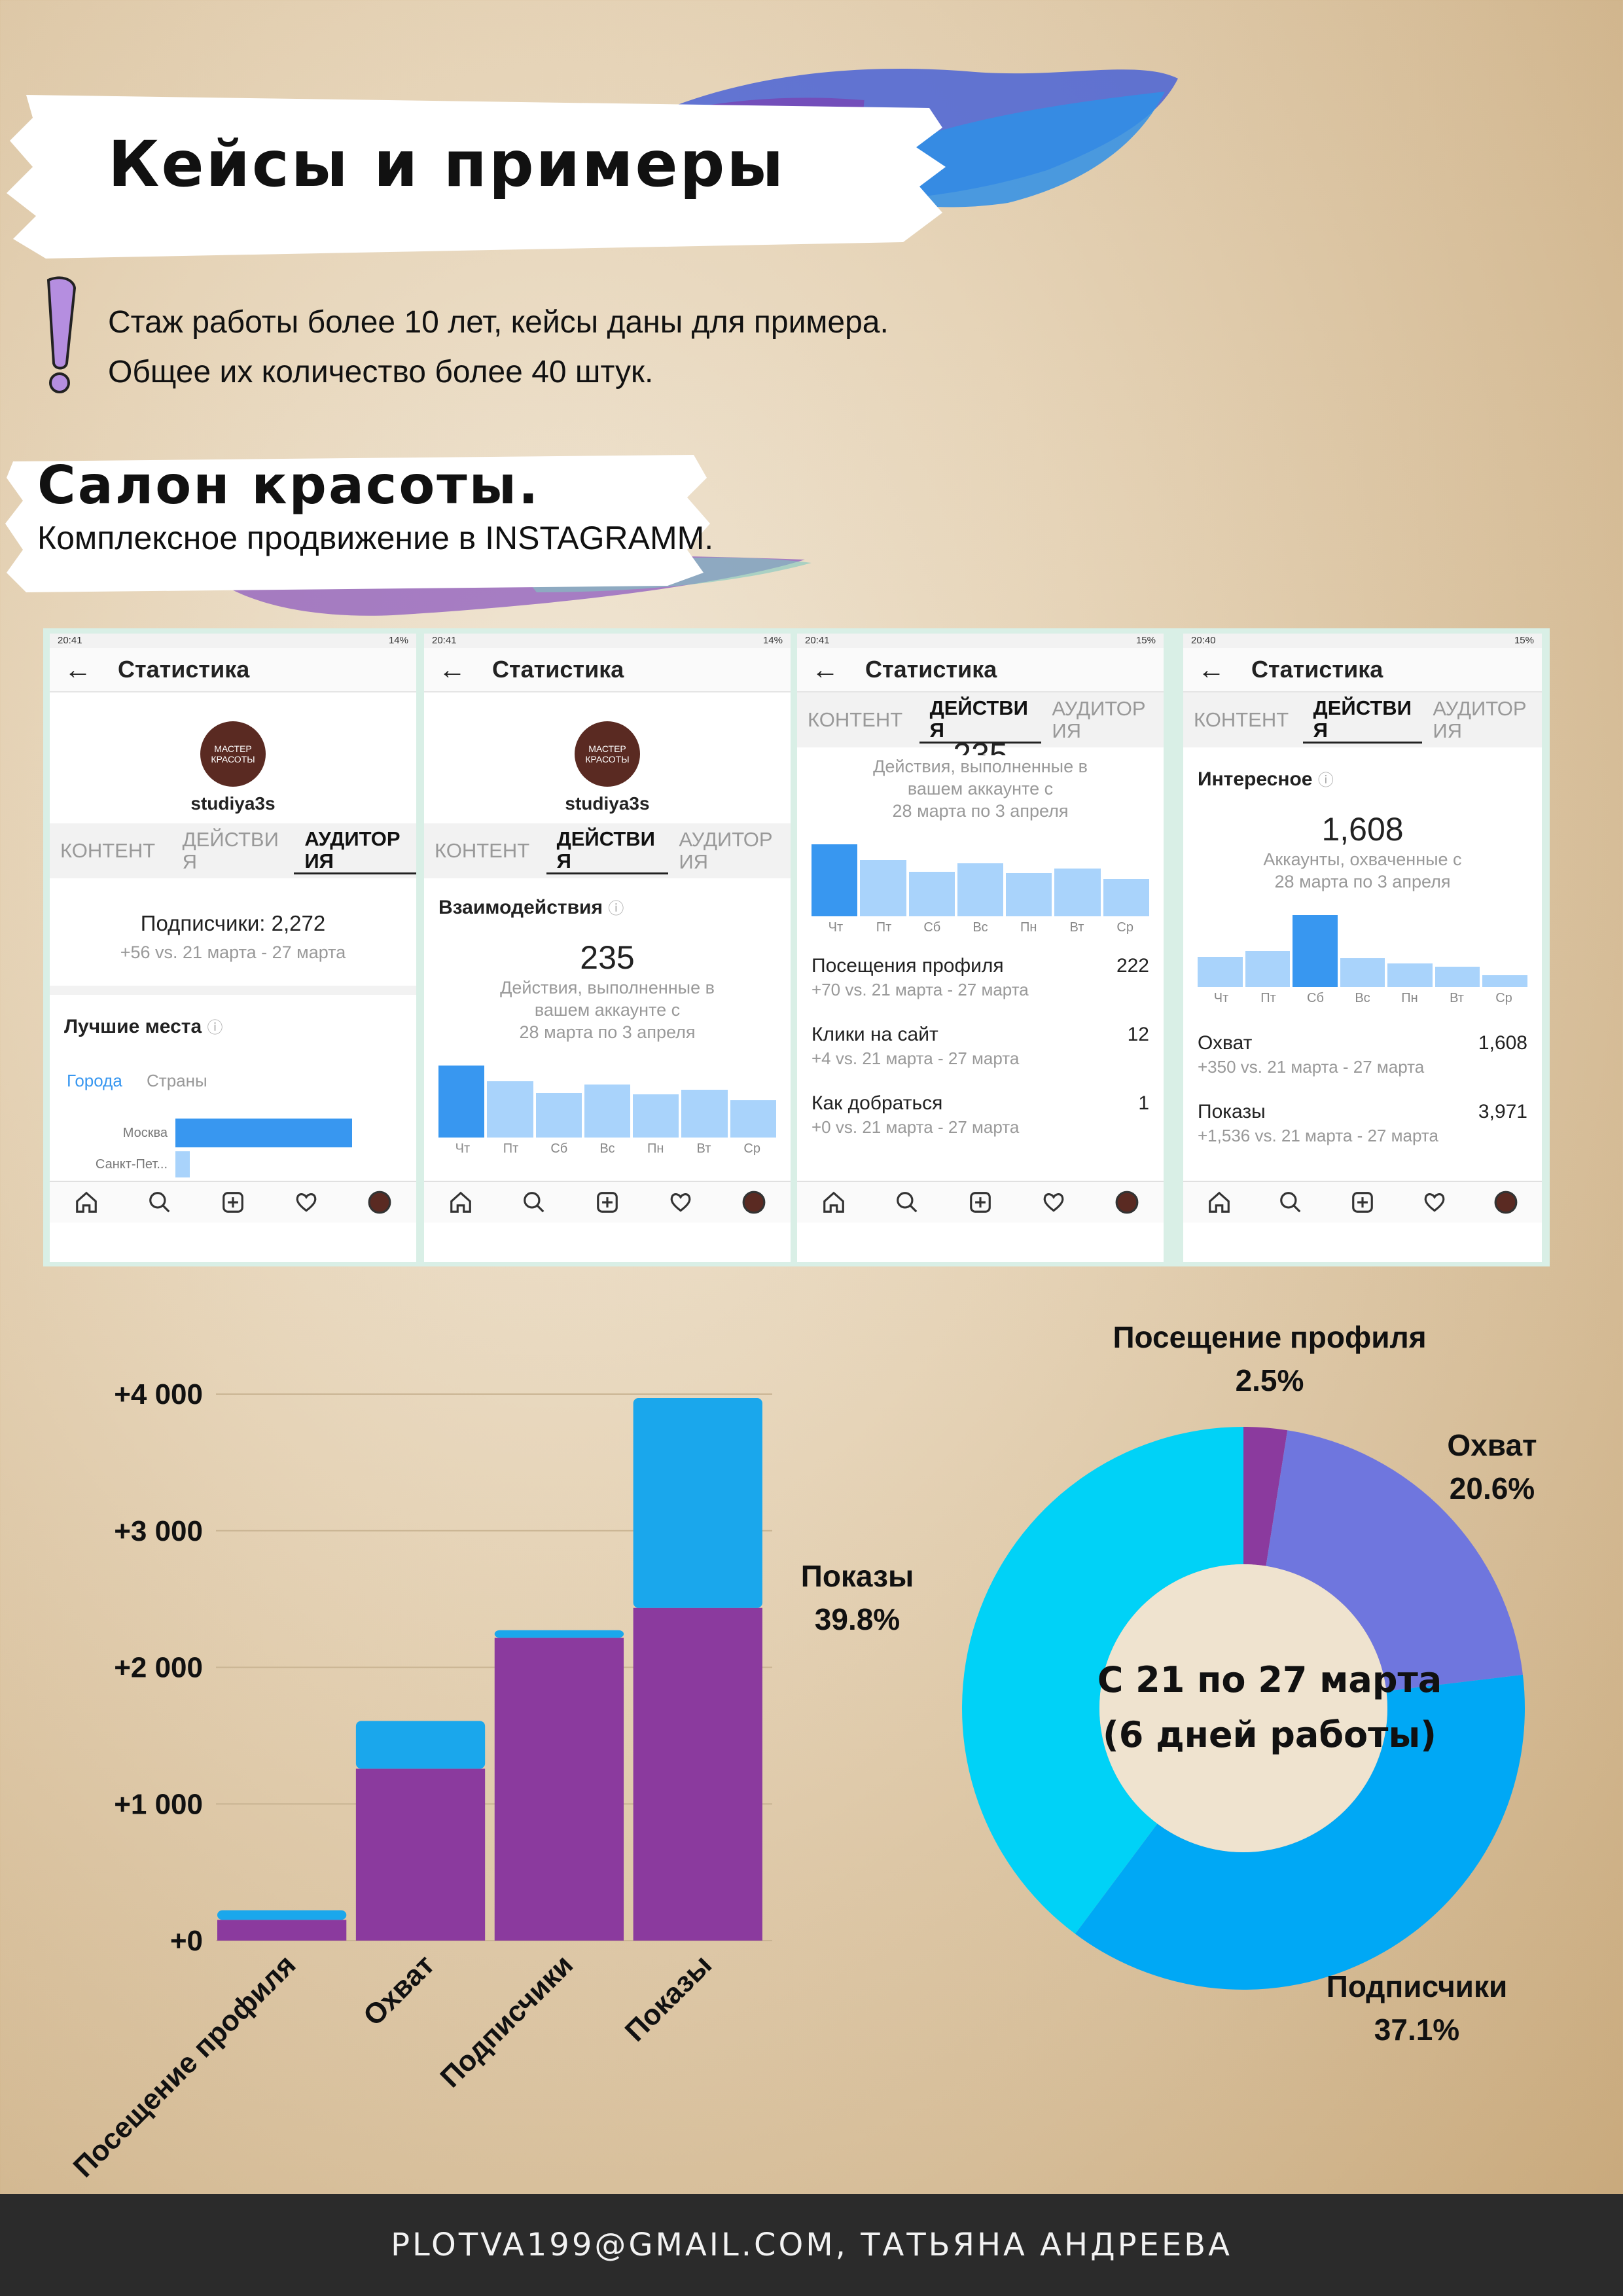  Describe the element at coordinates (1363, 1111) in the screenshot. I see `stat-row: Показы 3,971` at that location.